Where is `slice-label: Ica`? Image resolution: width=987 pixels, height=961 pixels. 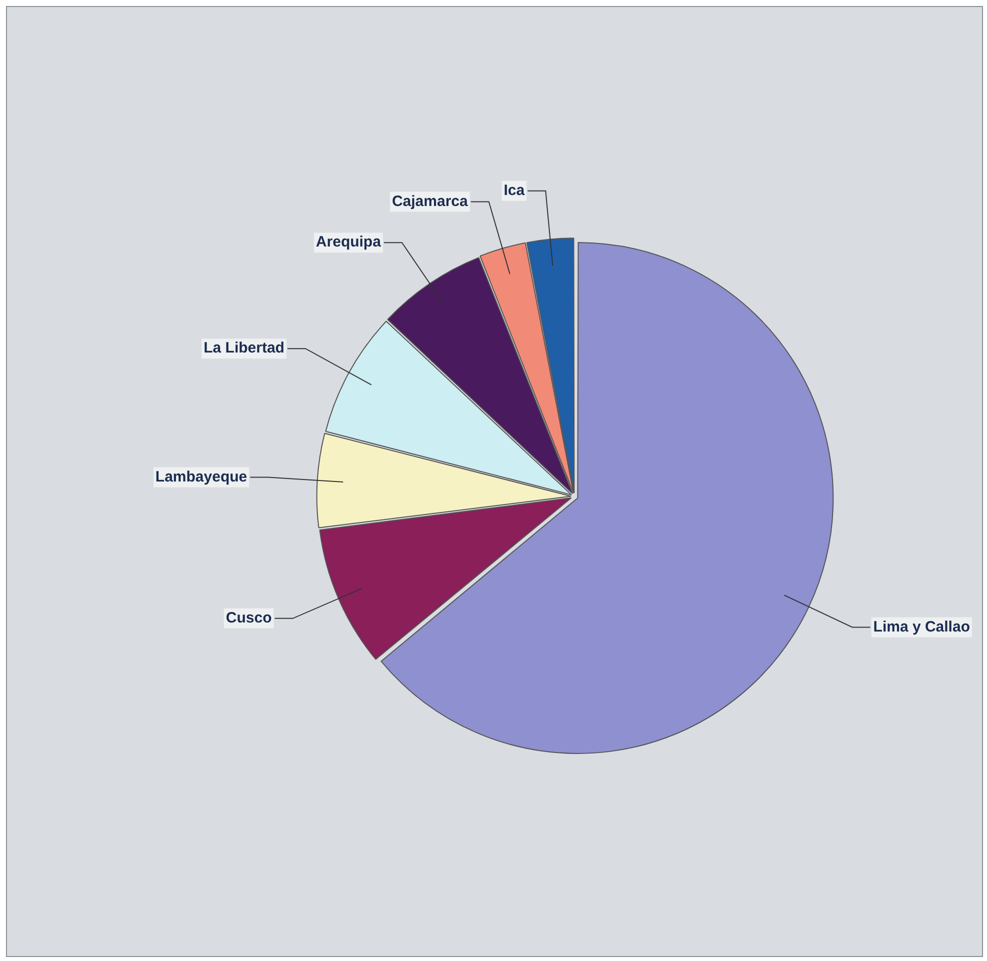
slice-label: Ica is located at coordinates (515, 191).